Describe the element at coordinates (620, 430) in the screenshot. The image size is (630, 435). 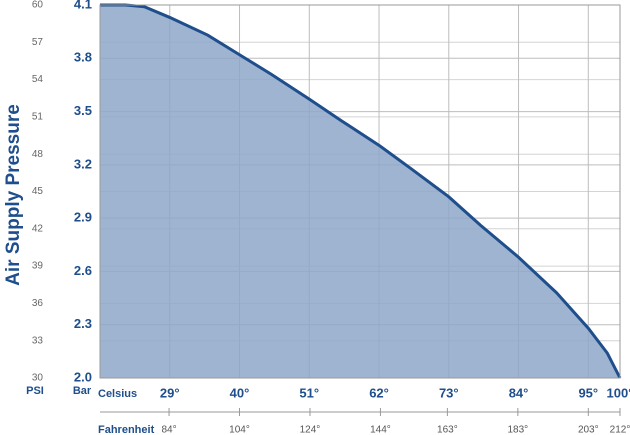
I see `x2-tick-label: 212°` at that location.